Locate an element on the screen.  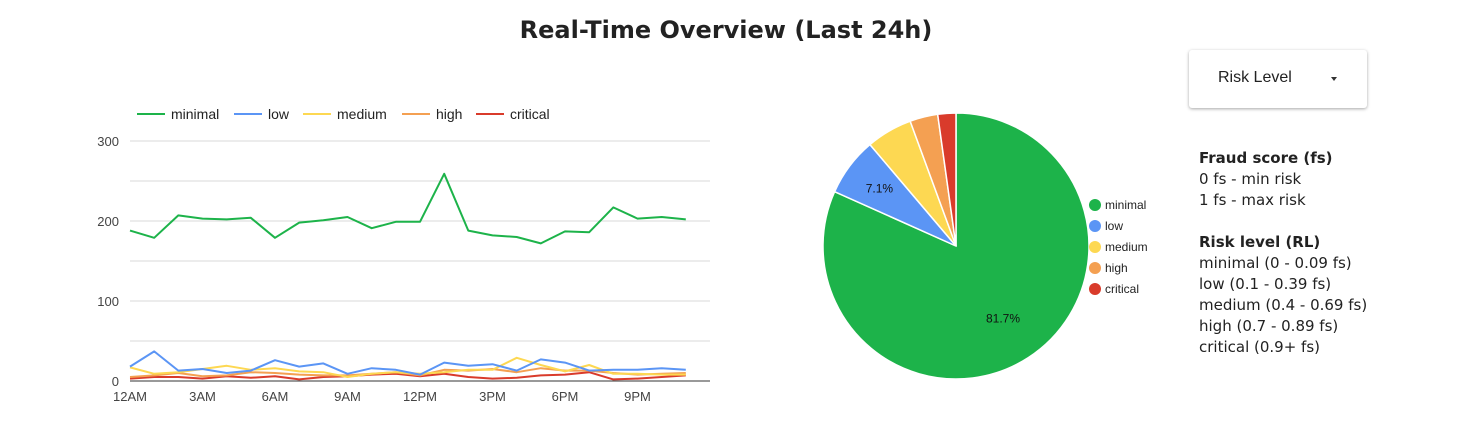
x-tick-label: 12AM is located at coordinates (130, 396).